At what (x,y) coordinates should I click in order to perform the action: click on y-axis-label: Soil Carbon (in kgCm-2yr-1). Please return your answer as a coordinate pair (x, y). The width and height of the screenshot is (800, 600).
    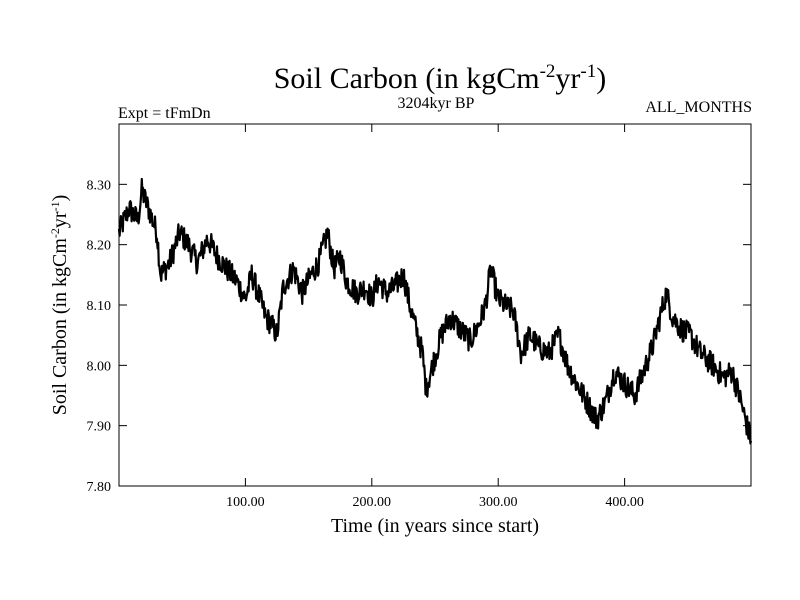
    Looking at the image, I should click on (59, 305).